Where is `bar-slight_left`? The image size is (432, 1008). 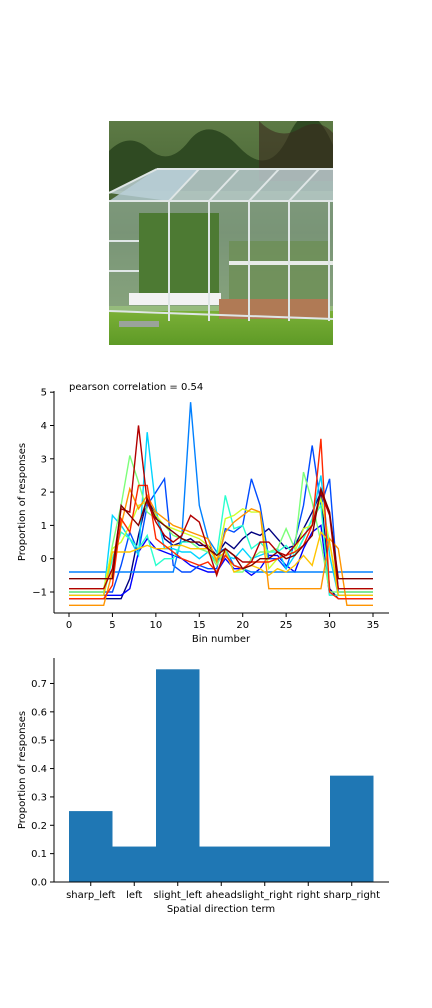 bar-slight_left is located at coordinates (178, 775).